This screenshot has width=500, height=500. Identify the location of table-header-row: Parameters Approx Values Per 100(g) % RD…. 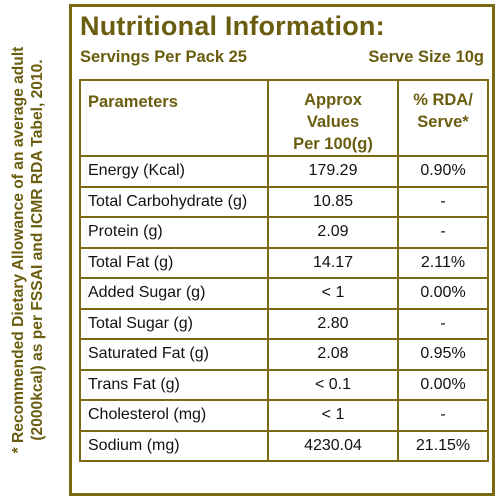
(284, 118).